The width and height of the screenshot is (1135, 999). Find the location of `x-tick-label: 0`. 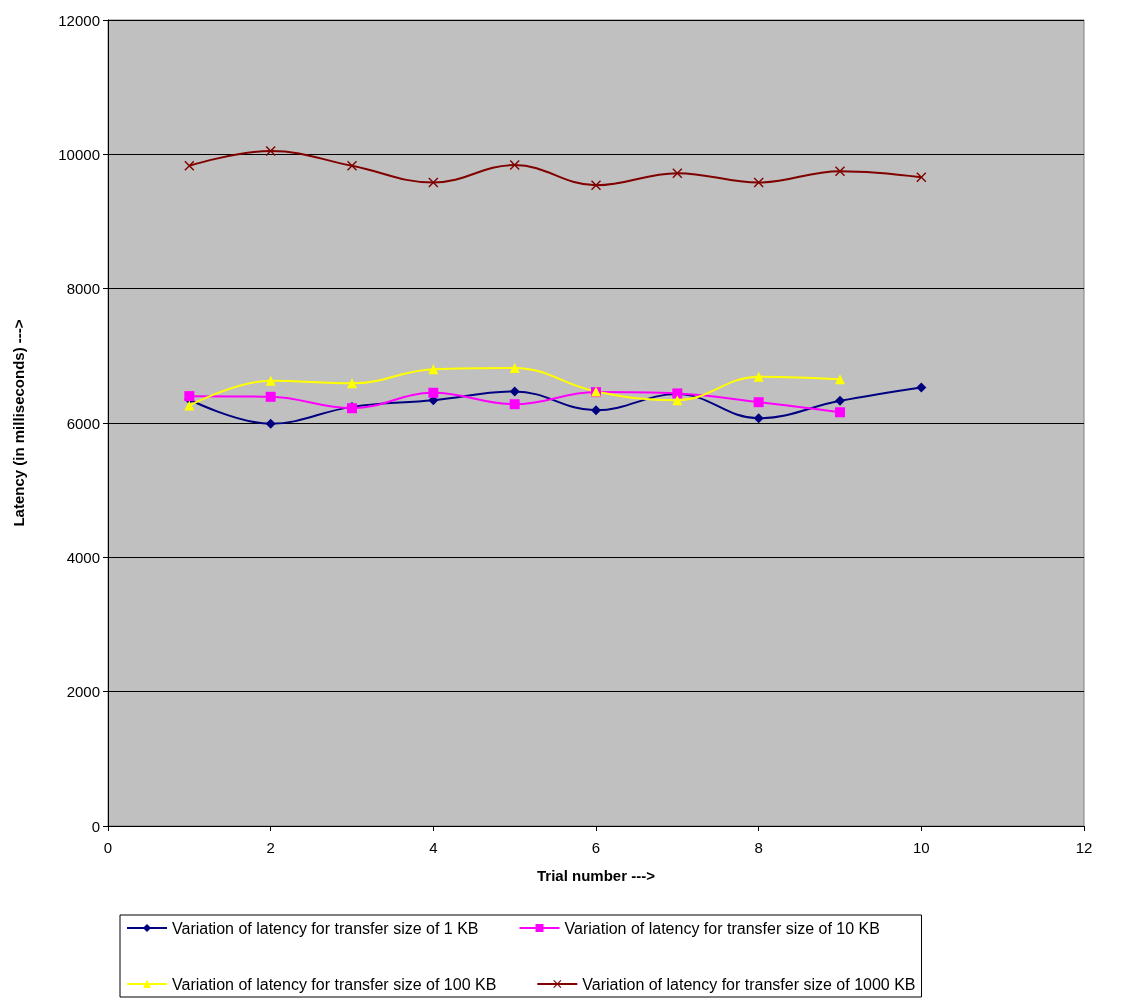

x-tick-label: 0 is located at coordinates (108, 847).